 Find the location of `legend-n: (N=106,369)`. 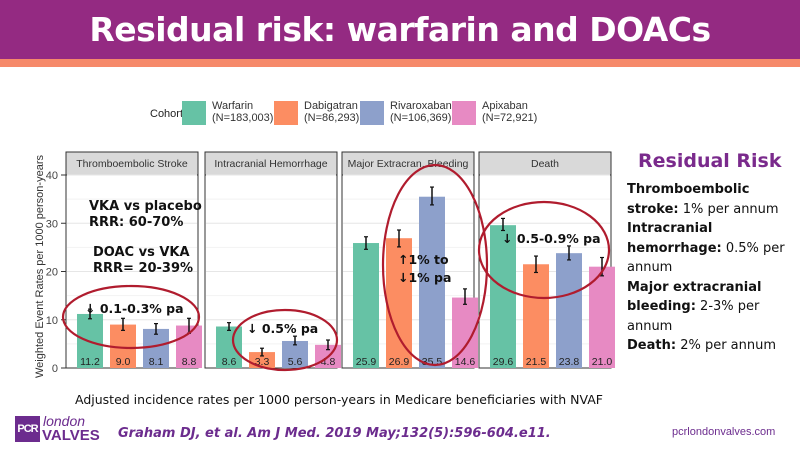

legend-n: (N=106,369) is located at coordinates (421, 118).